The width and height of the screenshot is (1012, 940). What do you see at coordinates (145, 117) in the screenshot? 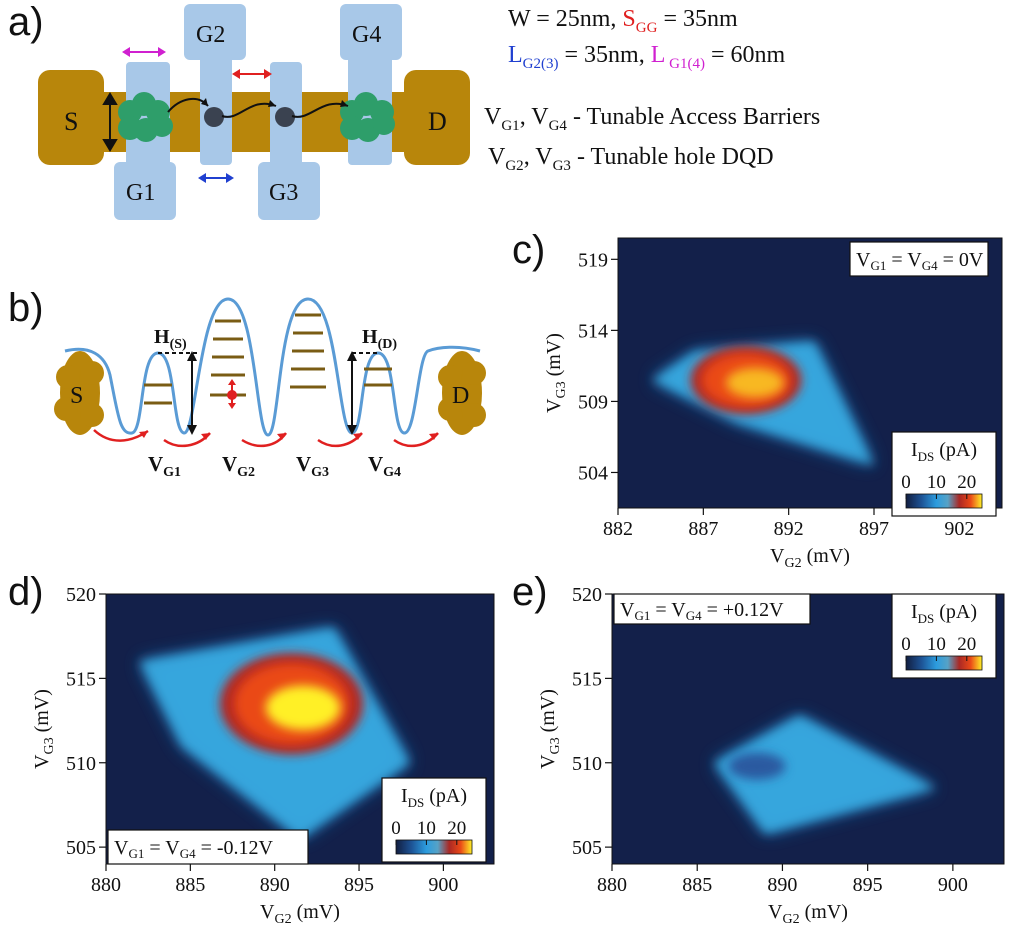
I see `access-dot-left` at bounding box center [145, 117].